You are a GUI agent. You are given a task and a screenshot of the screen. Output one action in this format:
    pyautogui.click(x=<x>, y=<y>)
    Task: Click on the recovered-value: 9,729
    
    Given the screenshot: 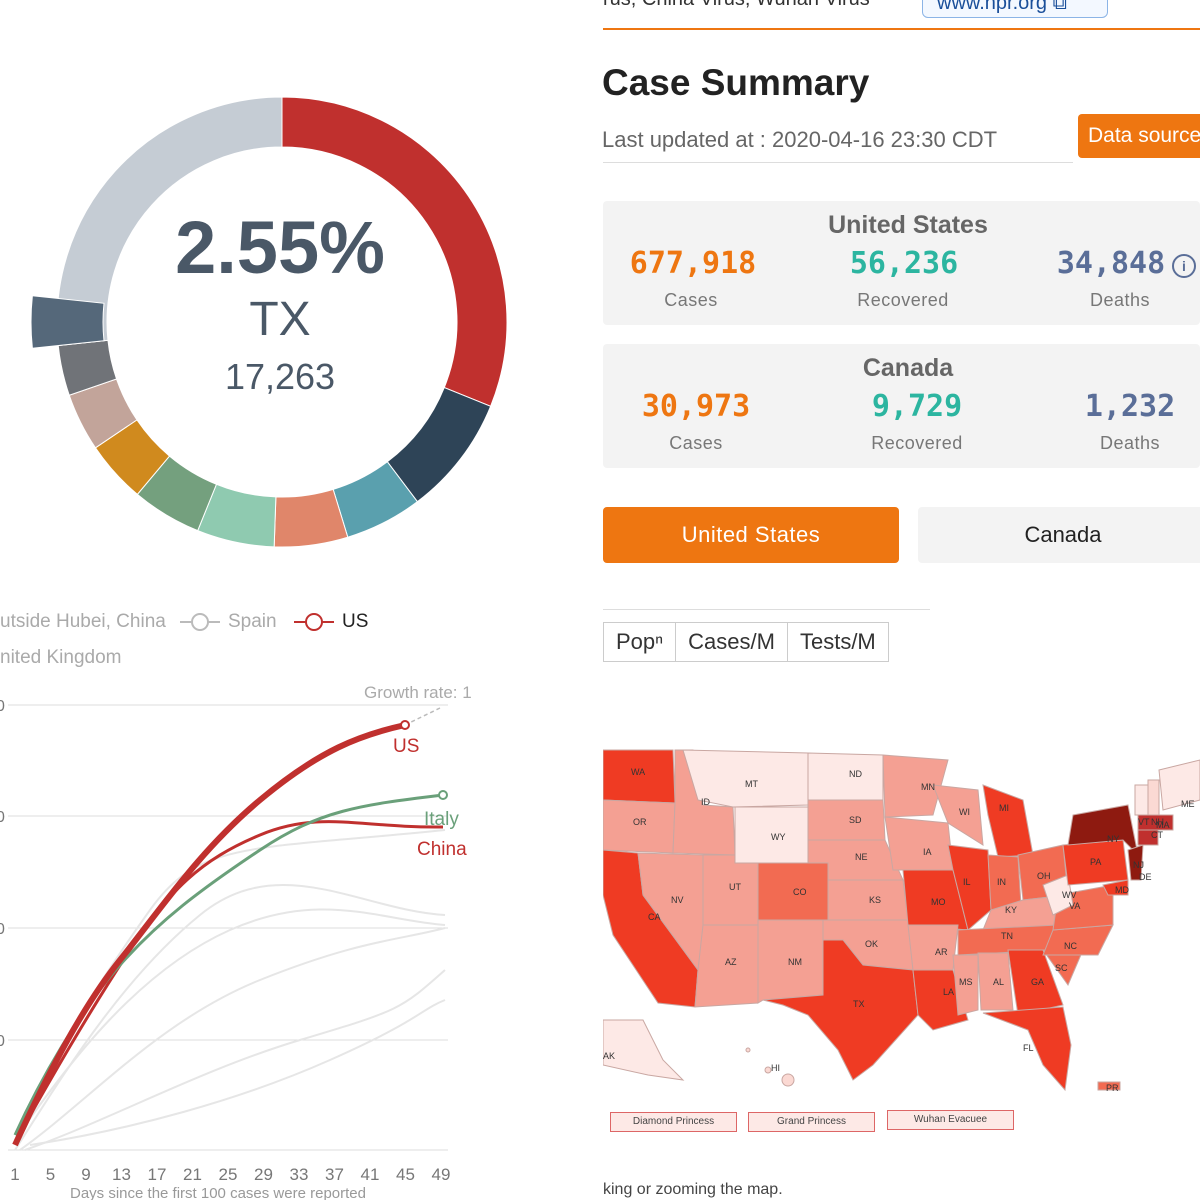 What is the action you would take?
    pyautogui.click(x=917, y=406)
    